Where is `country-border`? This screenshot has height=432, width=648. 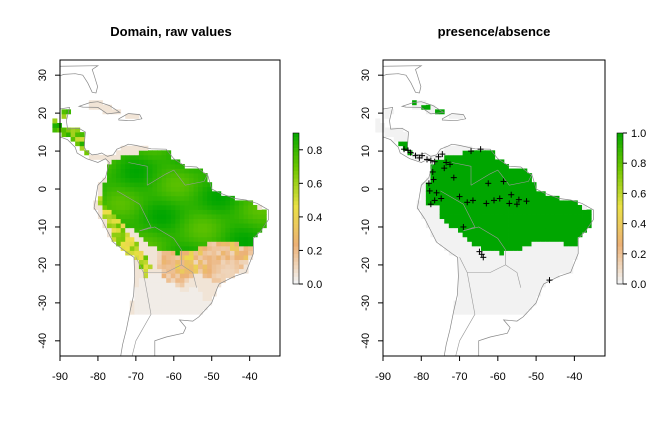 country-border is located at coordinates (501, 177).